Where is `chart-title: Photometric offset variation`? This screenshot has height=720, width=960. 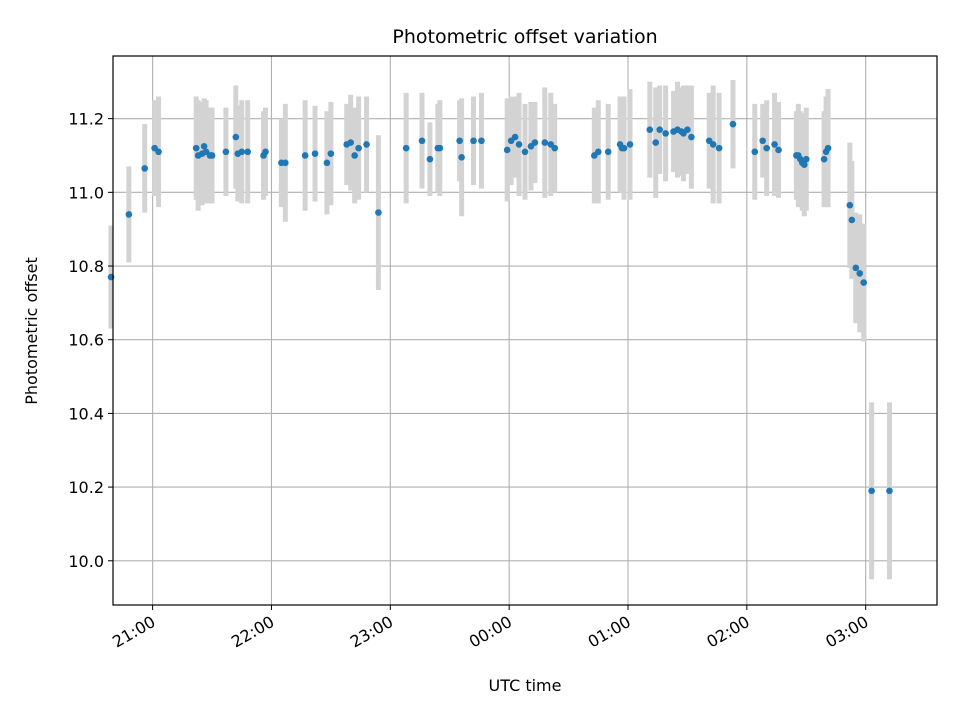
chart-title: Photometric offset variation is located at coordinates (524, 37).